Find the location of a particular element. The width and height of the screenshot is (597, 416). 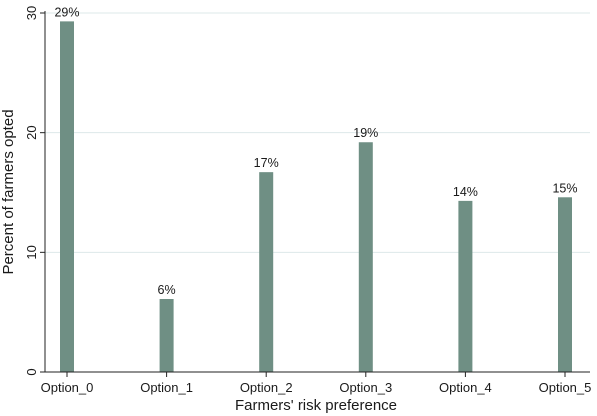

x-tick-label-option-1: Option_1 is located at coordinates (166, 387).